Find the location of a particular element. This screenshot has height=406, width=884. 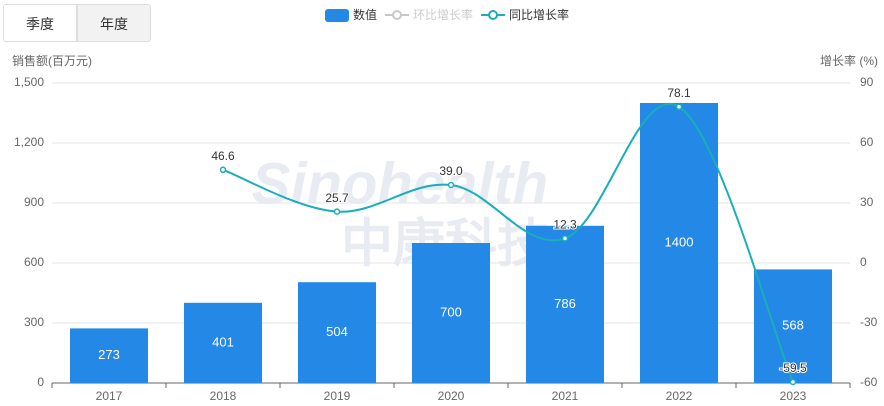

tab: 季度 is located at coordinates (40, 23).